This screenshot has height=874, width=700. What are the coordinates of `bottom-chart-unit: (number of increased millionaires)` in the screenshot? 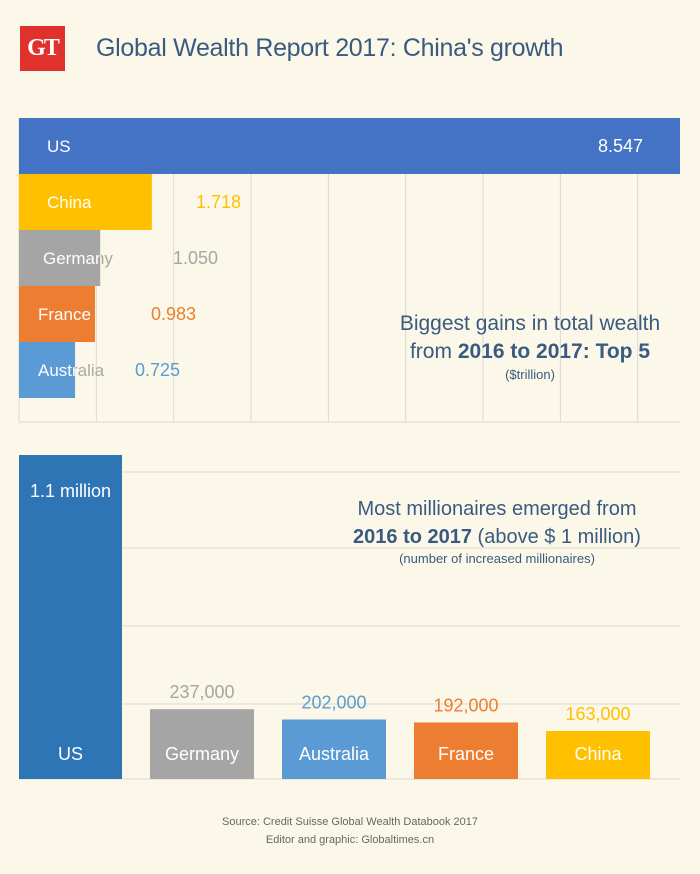 It's located at (497, 558).